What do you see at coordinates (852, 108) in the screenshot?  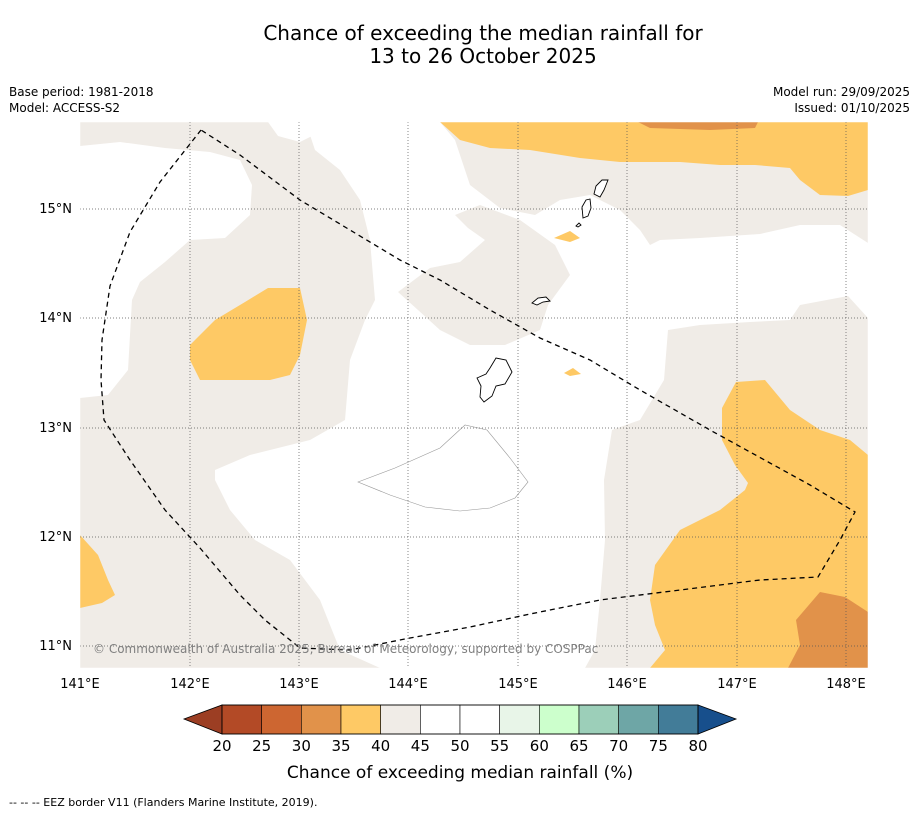 I see `issued-date: Issued: 01/10/2025` at bounding box center [852, 108].